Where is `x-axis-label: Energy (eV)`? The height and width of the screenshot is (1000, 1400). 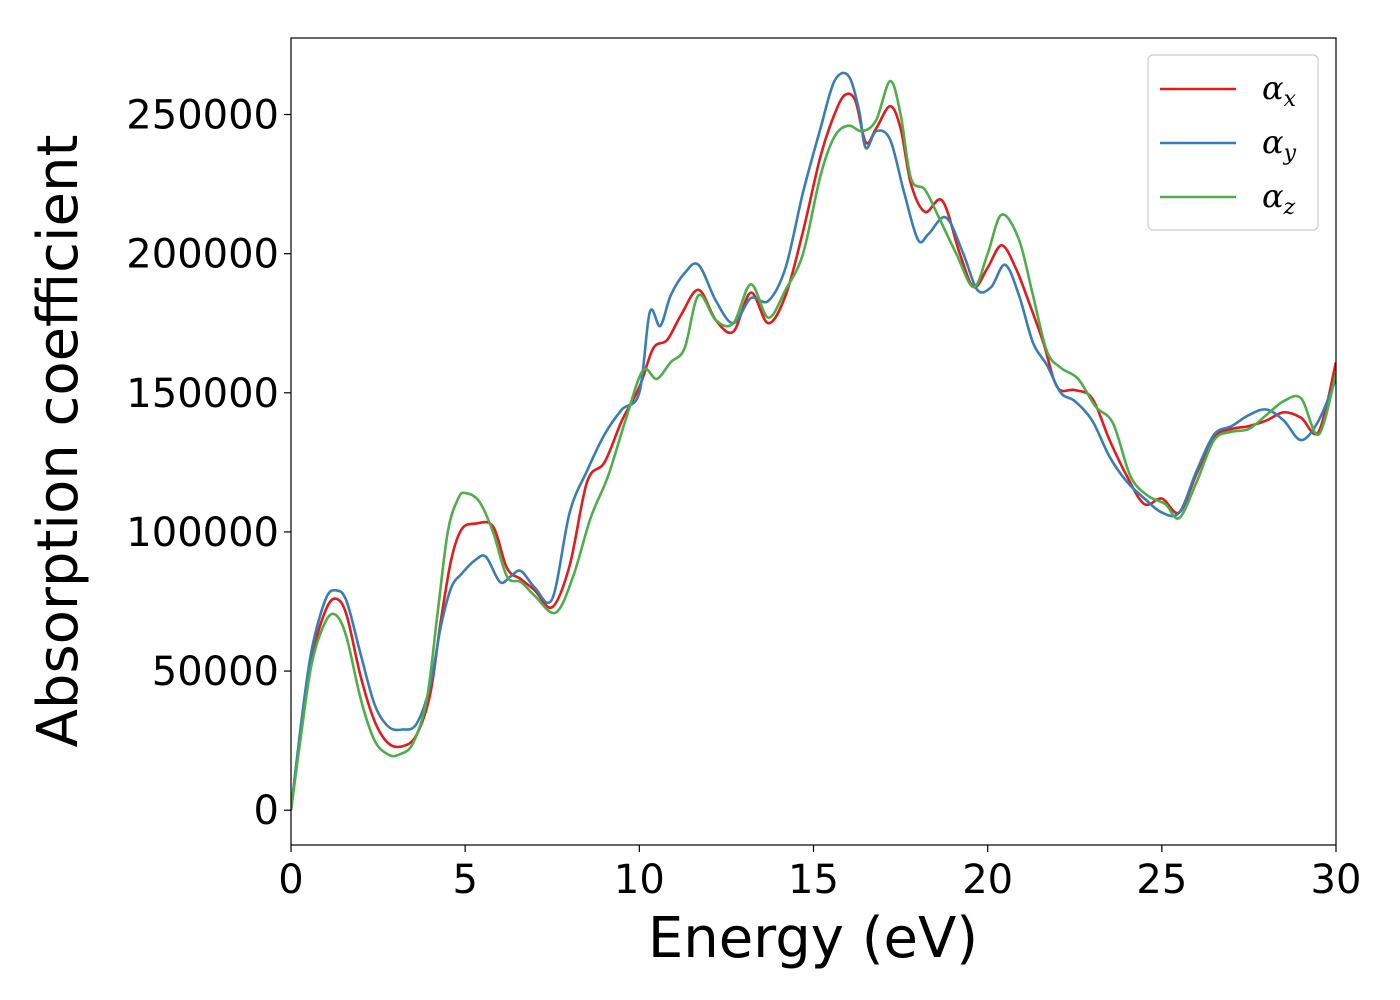
x-axis-label: Energy (eV) is located at coordinates (813, 938).